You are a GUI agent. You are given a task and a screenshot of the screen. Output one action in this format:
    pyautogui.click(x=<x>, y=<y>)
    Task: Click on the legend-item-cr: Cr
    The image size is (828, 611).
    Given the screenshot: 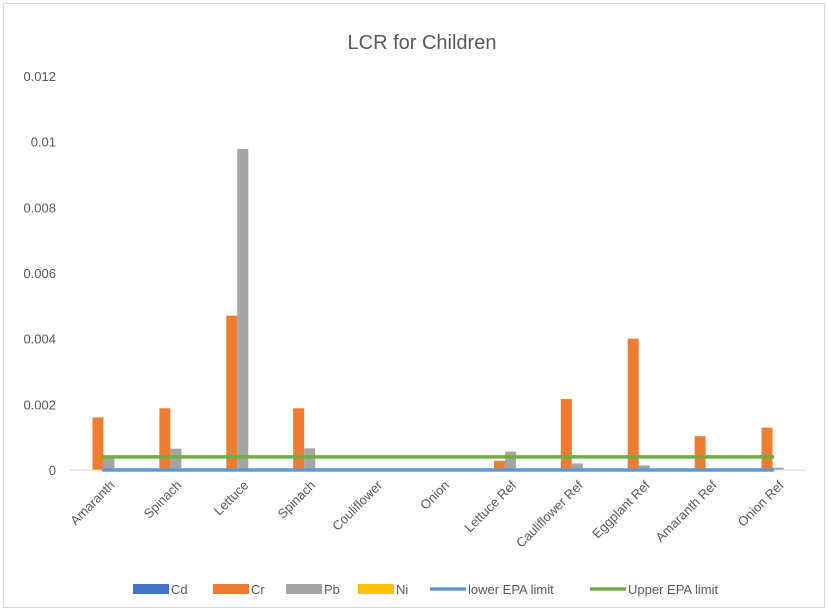 What is the action you would take?
    pyautogui.click(x=239, y=589)
    